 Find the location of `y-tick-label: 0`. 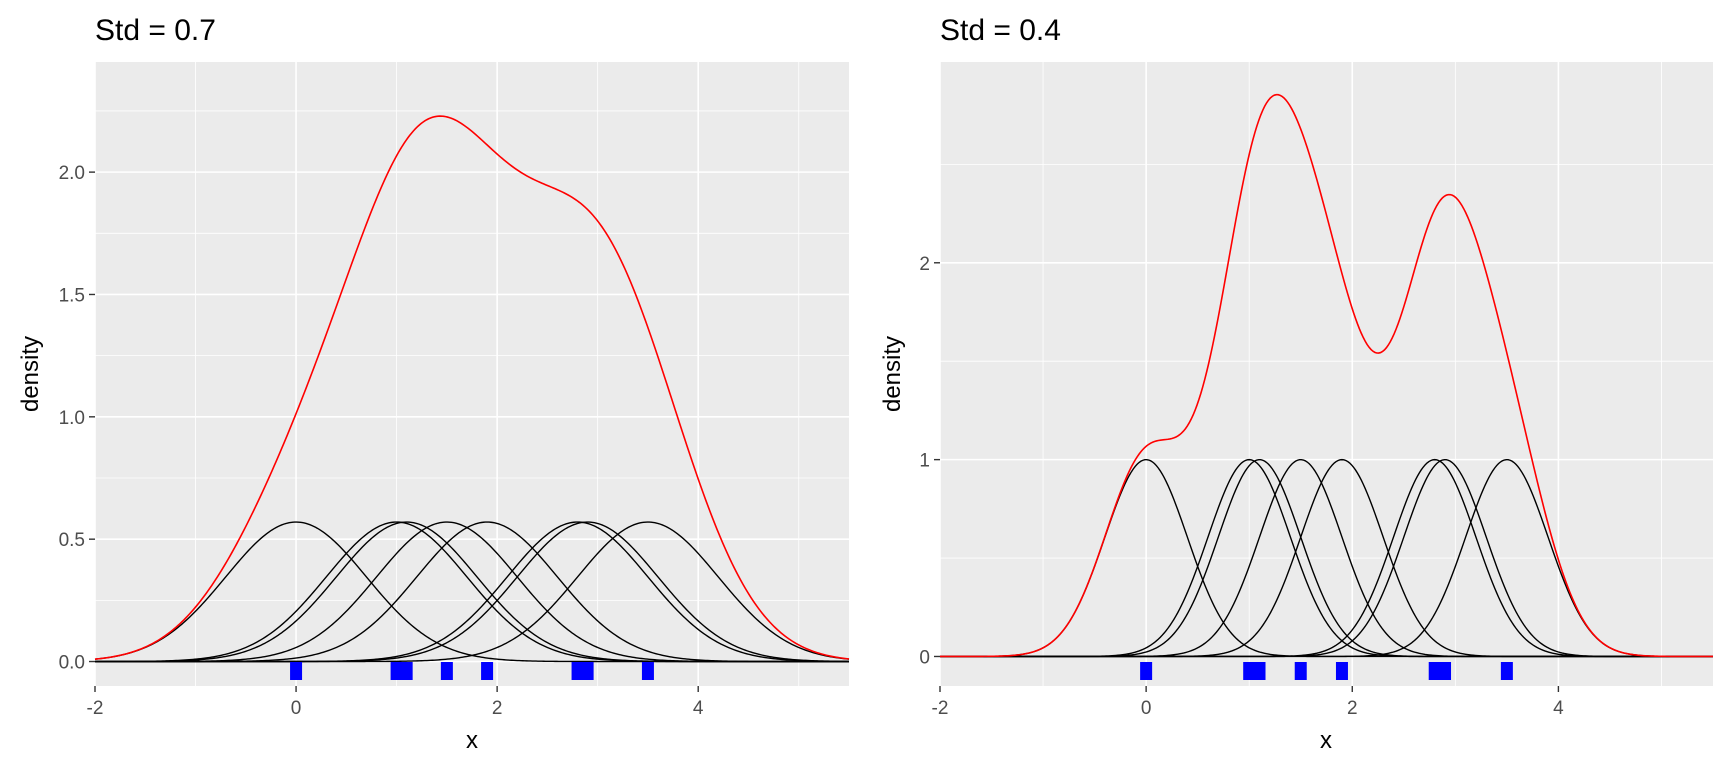

y-tick-label: 0 is located at coordinates (924, 657).